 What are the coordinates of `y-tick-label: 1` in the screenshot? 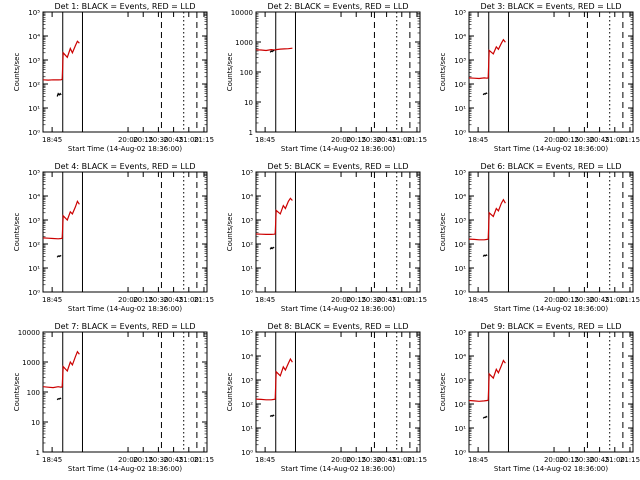 It's located at (38, 453).